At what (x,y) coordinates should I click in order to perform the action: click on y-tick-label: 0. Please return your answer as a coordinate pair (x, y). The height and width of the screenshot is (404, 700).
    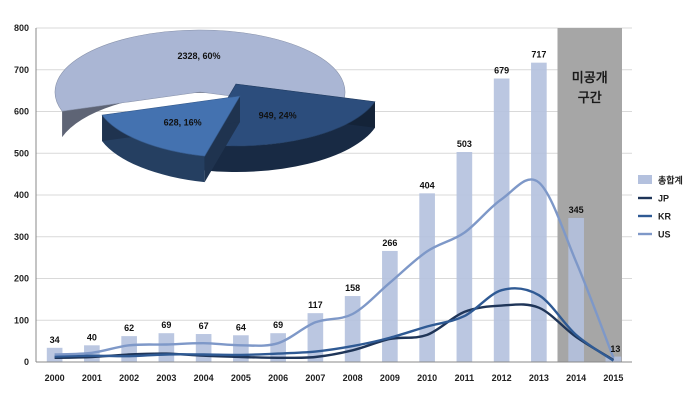
    Looking at the image, I should click on (26, 362).